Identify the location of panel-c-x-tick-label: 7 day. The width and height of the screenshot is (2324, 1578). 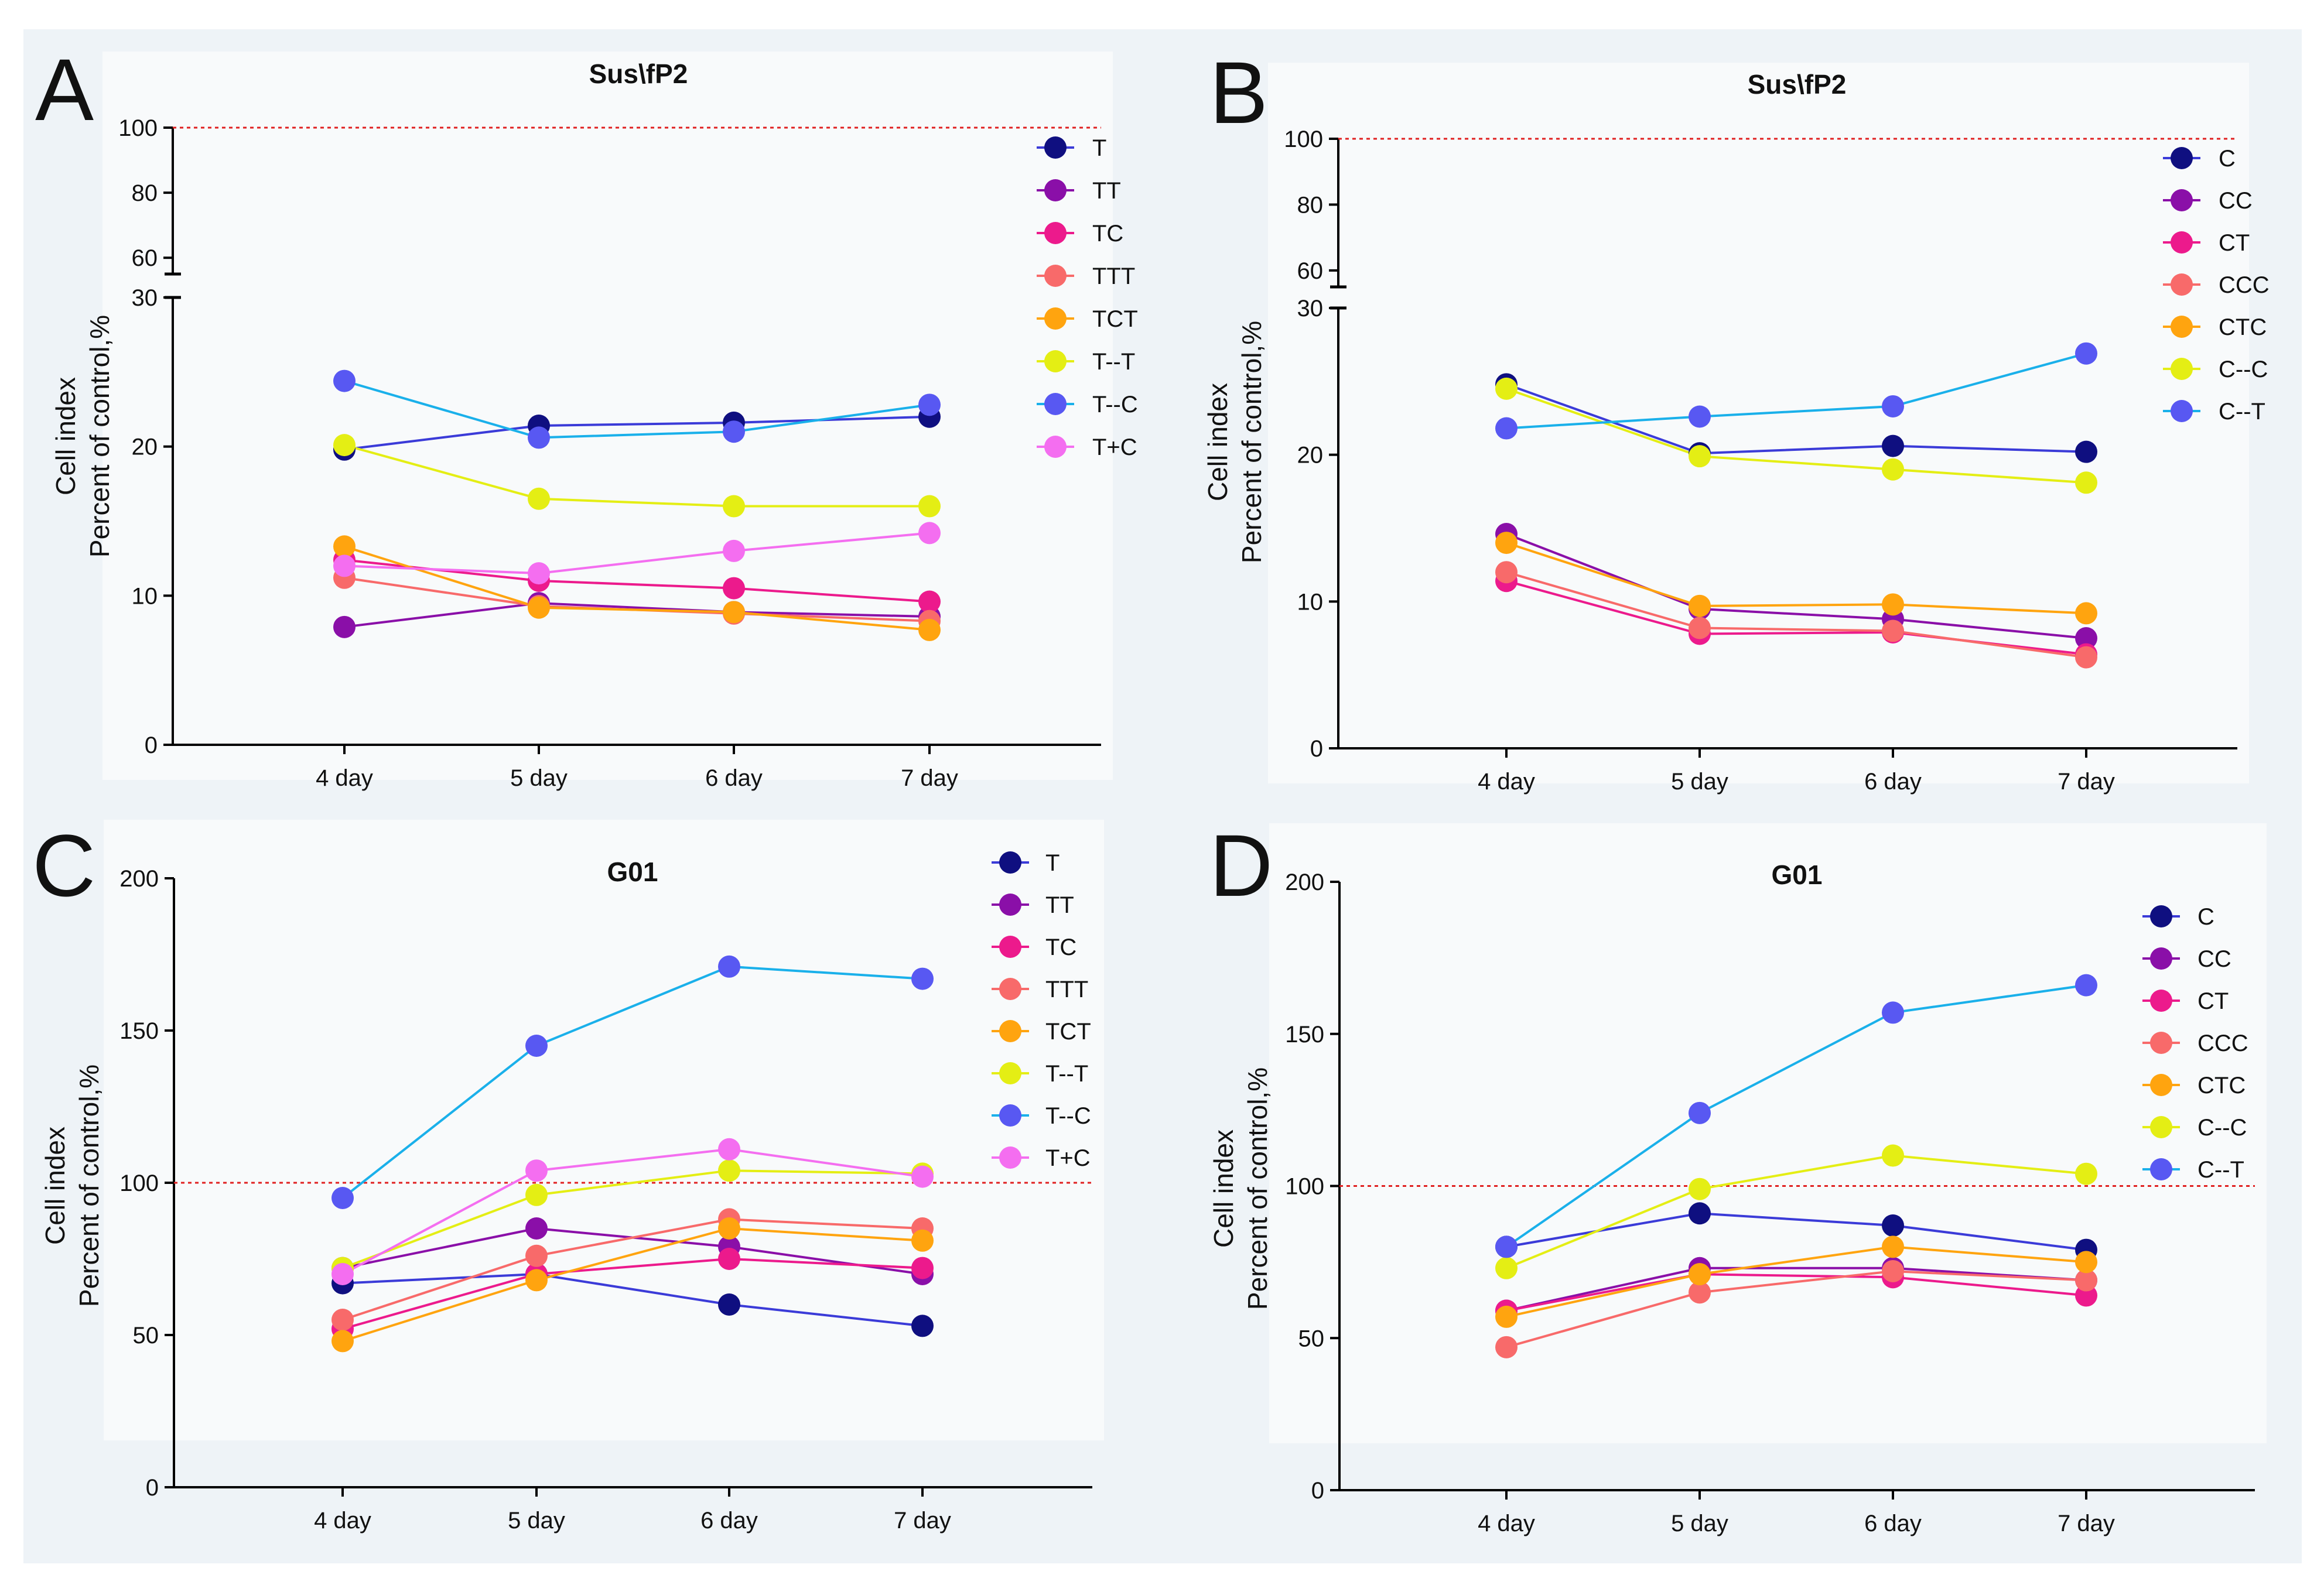
(923, 1521).